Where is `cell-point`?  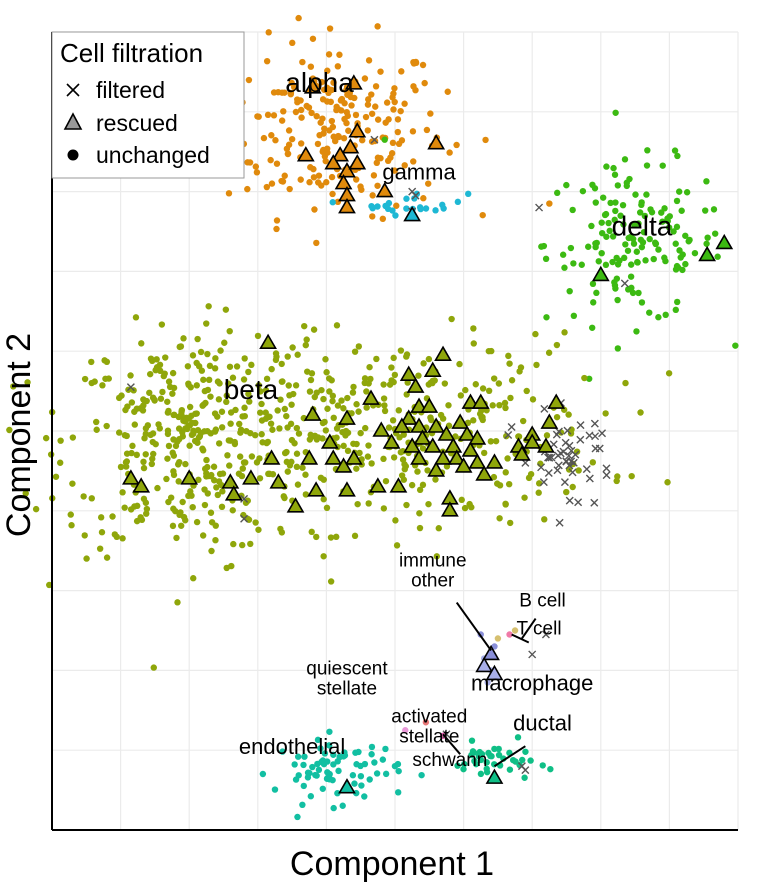
cell-point is located at coordinates (549, 203).